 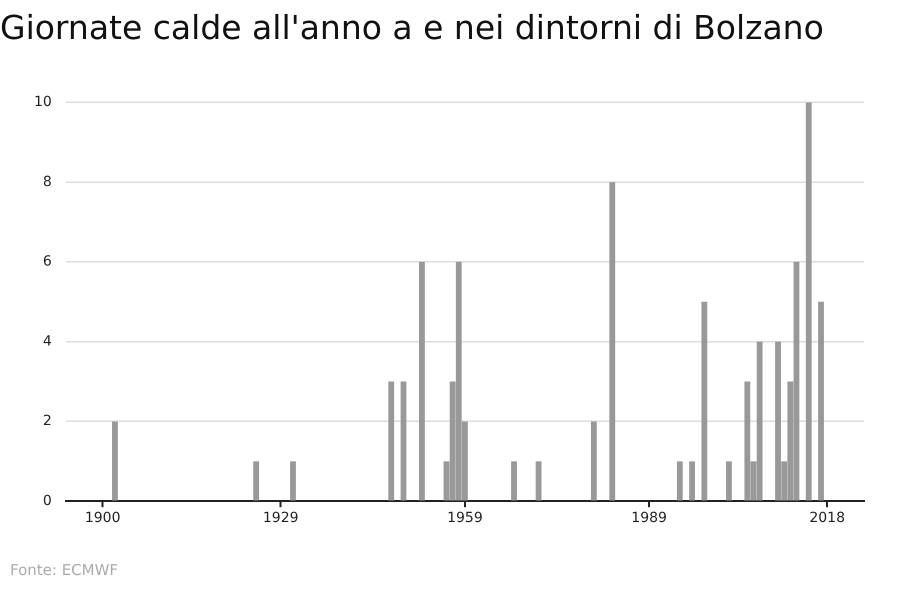 What do you see at coordinates (280, 518) in the screenshot?
I see `x-tick-label: 1929` at bounding box center [280, 518].